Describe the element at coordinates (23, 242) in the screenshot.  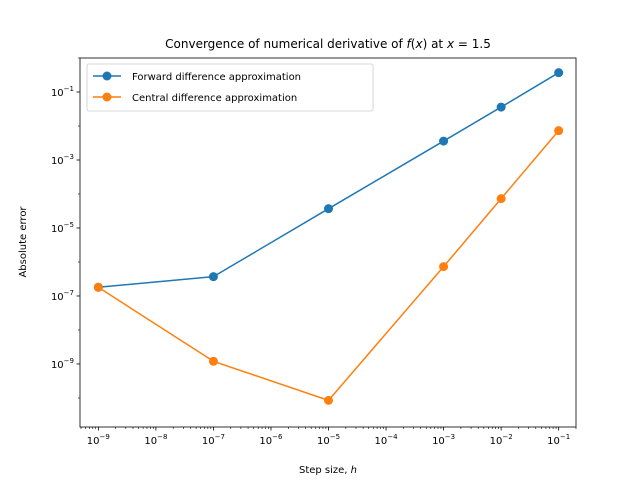
I see `y-axis-label: Absolute error` at that location.